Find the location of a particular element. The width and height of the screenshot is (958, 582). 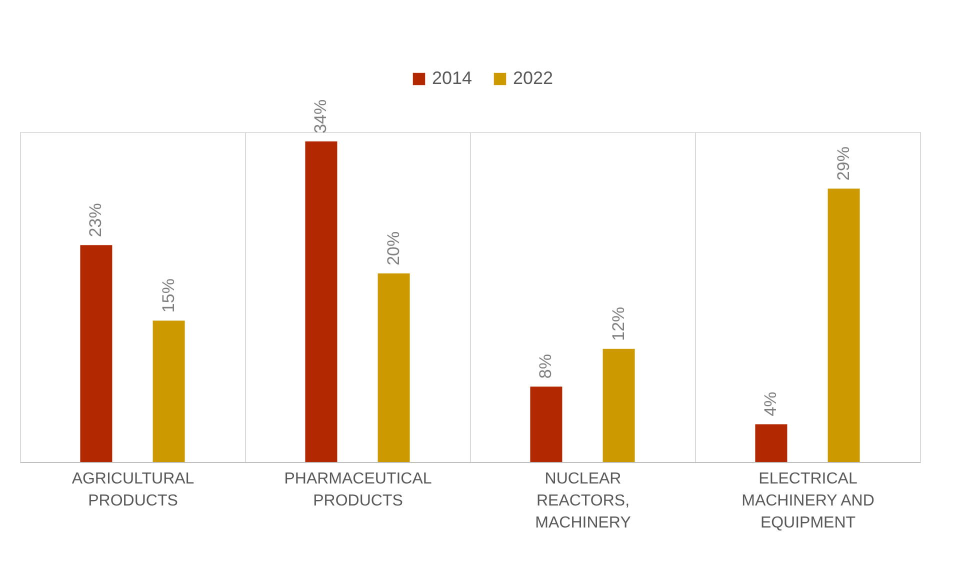

x-tick-label: AGRICULTURAL PRODUCTS is located at coordinates (133, 490).